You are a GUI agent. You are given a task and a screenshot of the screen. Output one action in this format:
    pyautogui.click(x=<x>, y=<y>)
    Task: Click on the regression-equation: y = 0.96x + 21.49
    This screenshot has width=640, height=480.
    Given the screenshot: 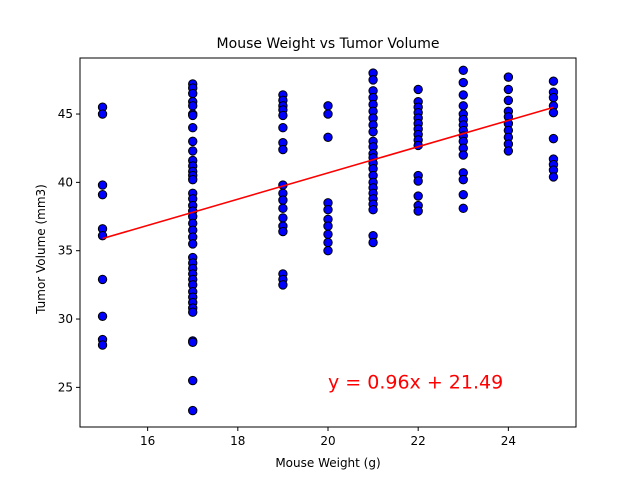 What is the action you would take?
    pyautogui.click(x=415, y=382)
    